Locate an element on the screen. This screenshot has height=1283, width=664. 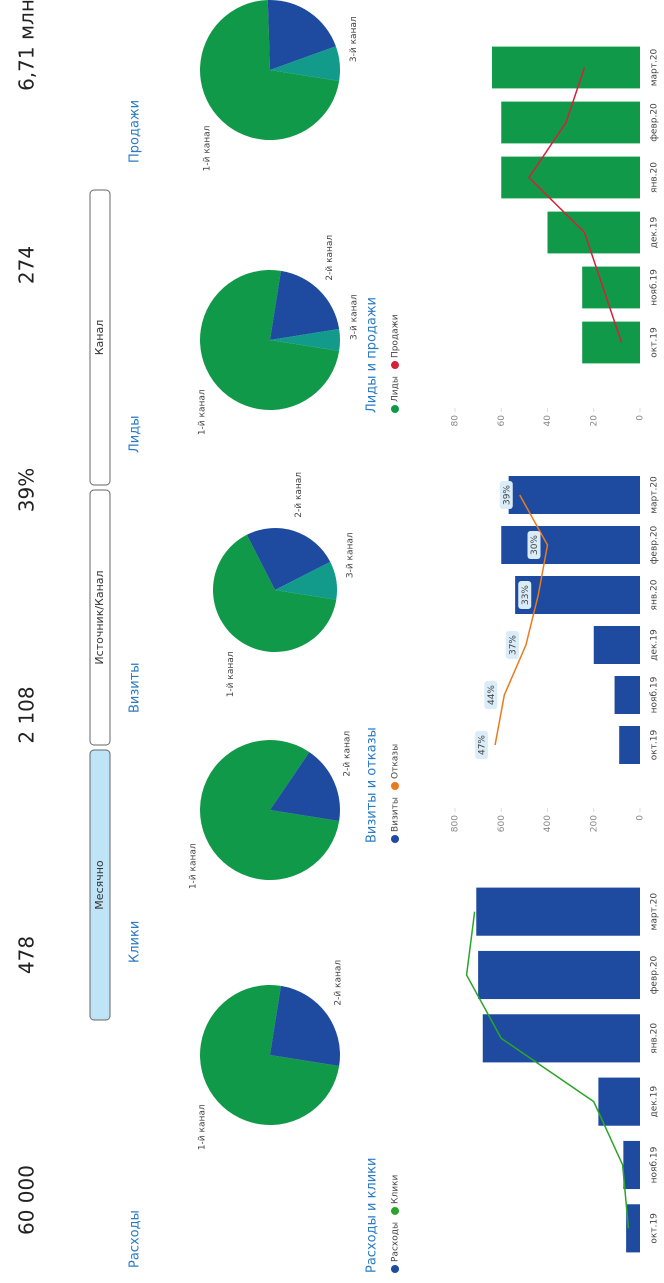
section-title: Клики is located at coordinates (135, 942).